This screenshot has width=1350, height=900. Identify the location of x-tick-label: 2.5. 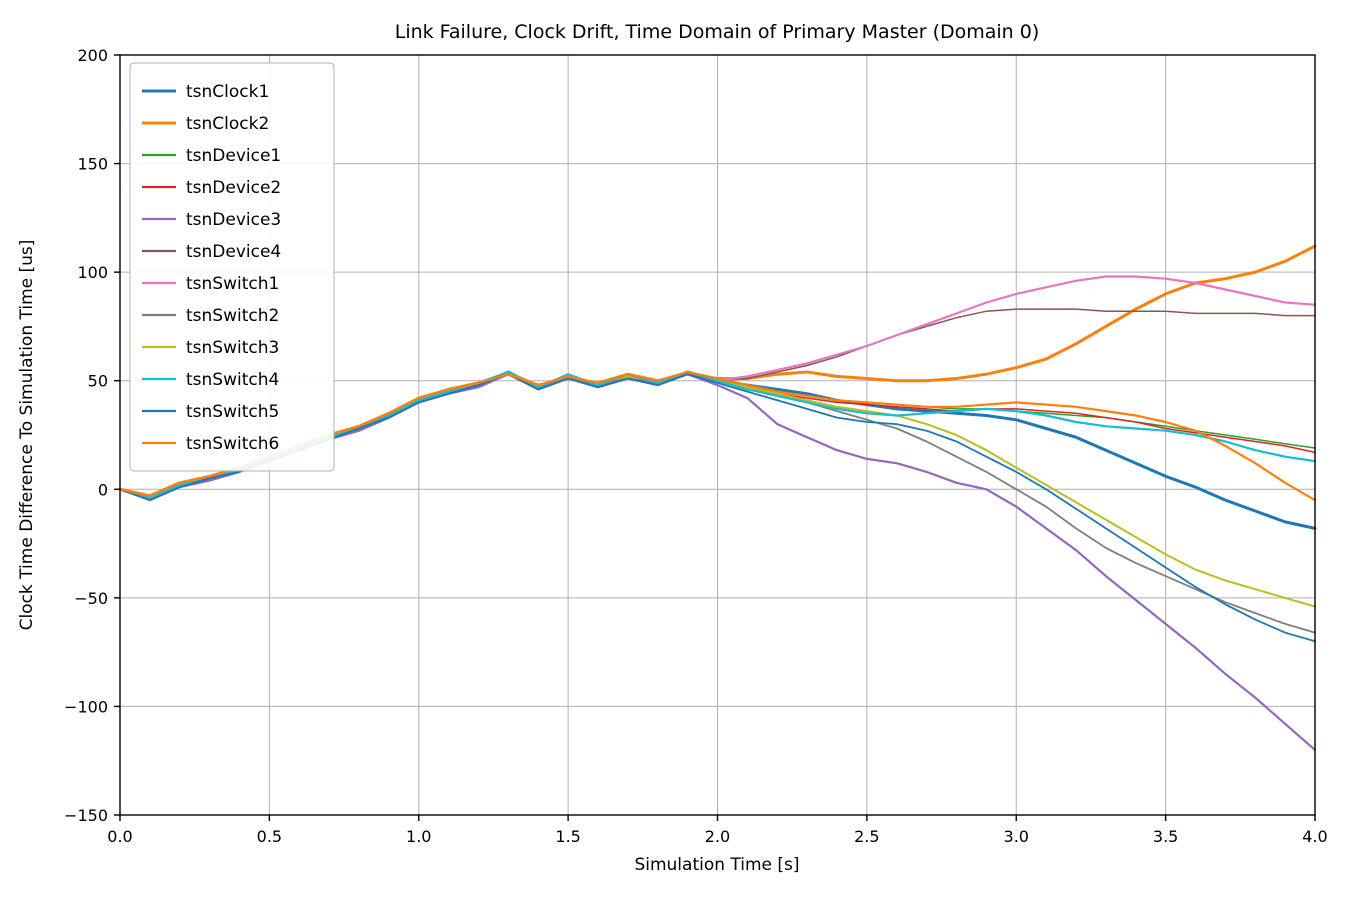
(866, 836).